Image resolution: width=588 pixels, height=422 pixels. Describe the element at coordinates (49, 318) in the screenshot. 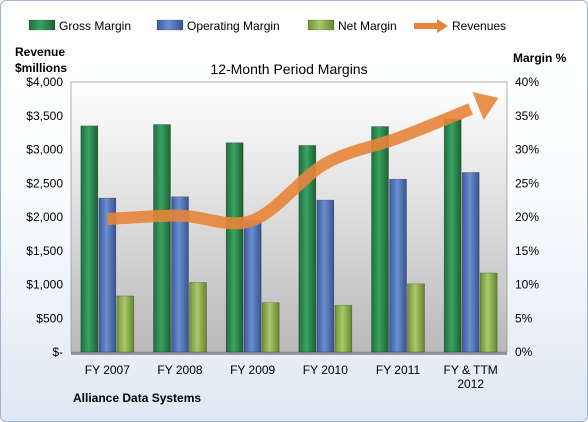

I see `left-tick-label: $500` at that location.